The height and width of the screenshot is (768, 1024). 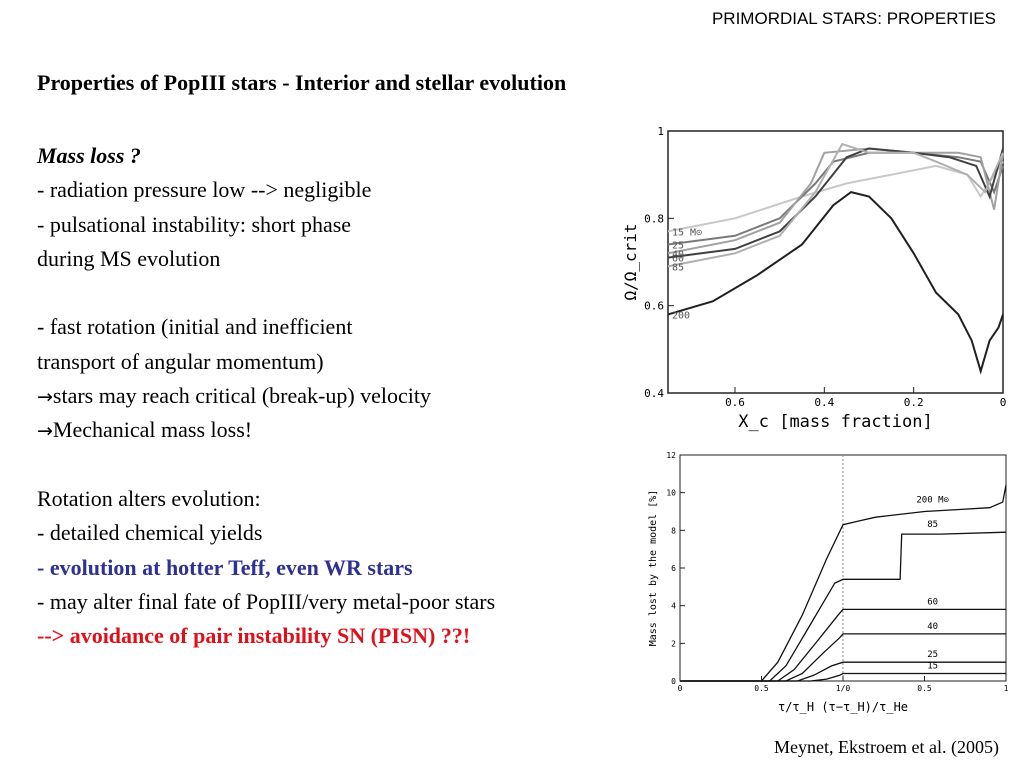 I want to click on y-tick-label: 1, so click(x=660, y=131).